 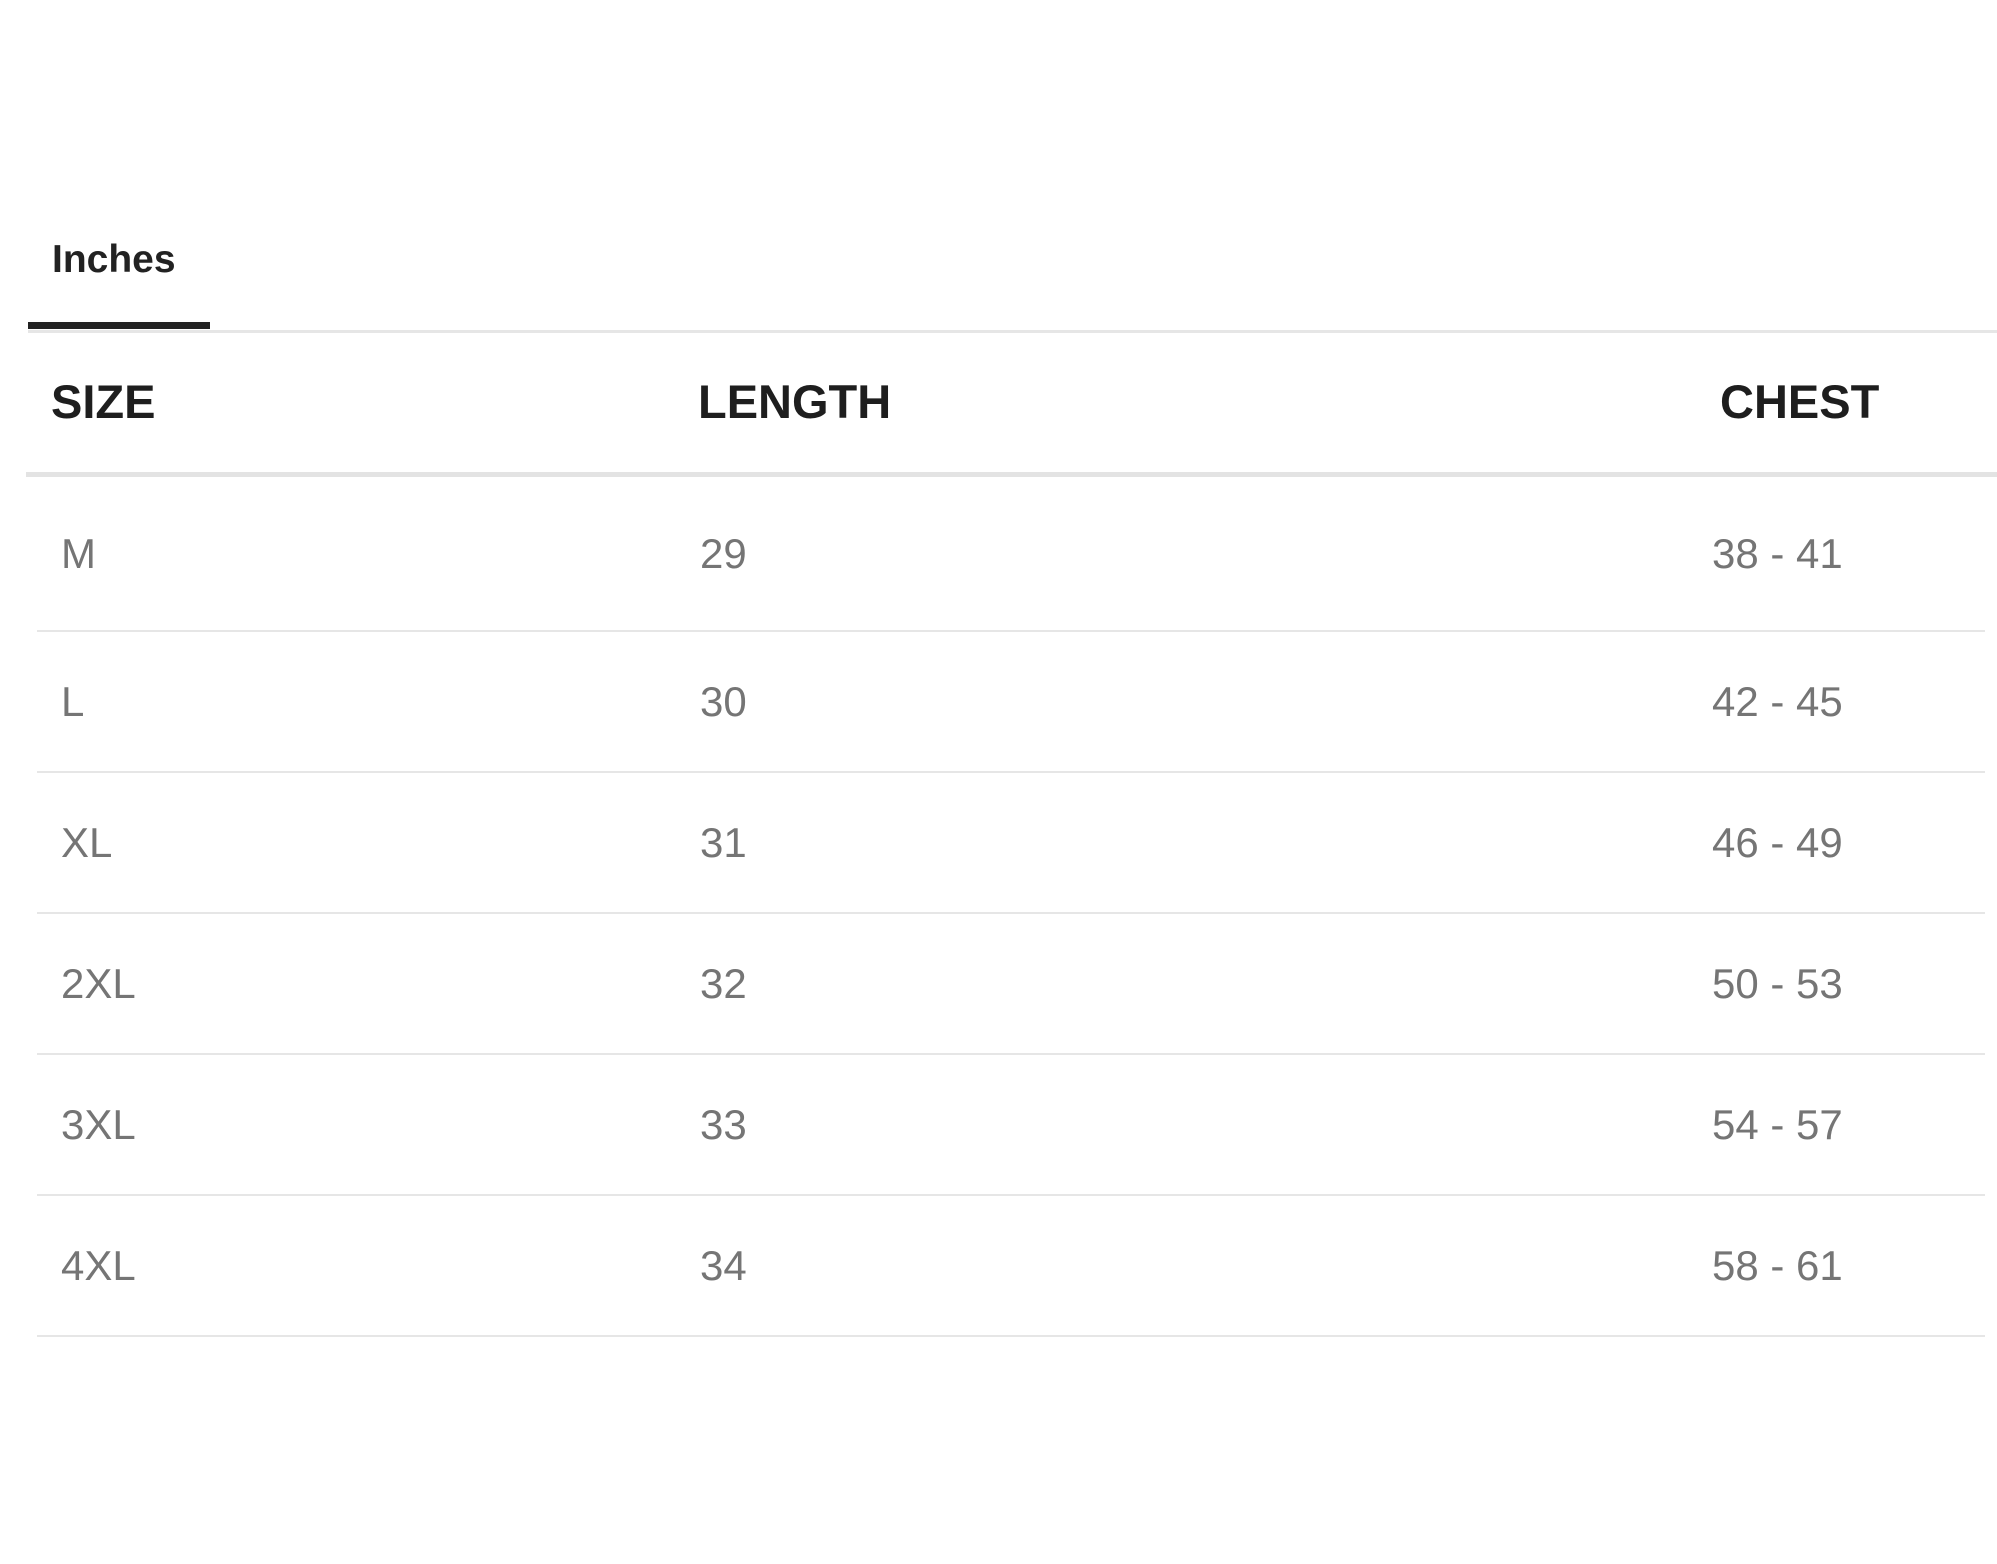 What do you see at coordinates (795, 401) in the screenshot?
I see `header-length: LENGTH` at bounding box center [795, 401].